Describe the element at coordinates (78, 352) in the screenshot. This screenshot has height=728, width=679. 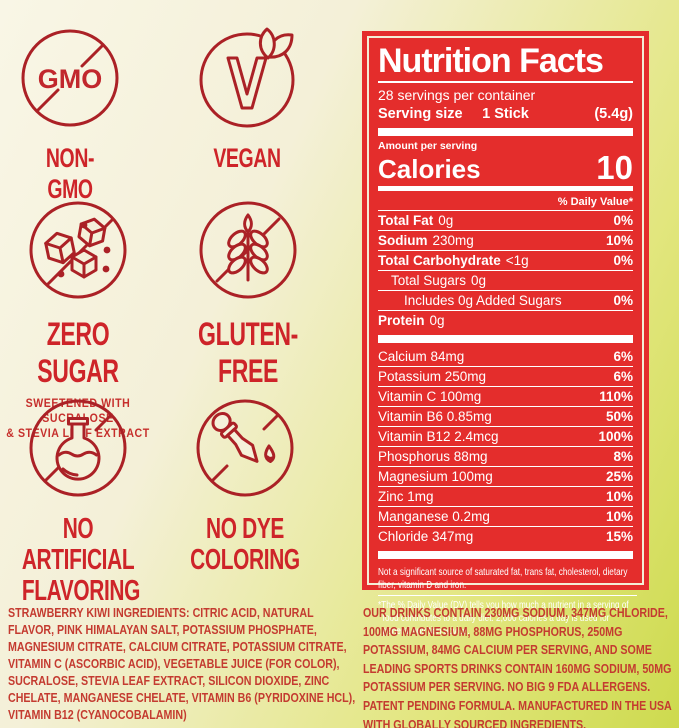
I see `badge-label: ZERO SUGAR` at that location.